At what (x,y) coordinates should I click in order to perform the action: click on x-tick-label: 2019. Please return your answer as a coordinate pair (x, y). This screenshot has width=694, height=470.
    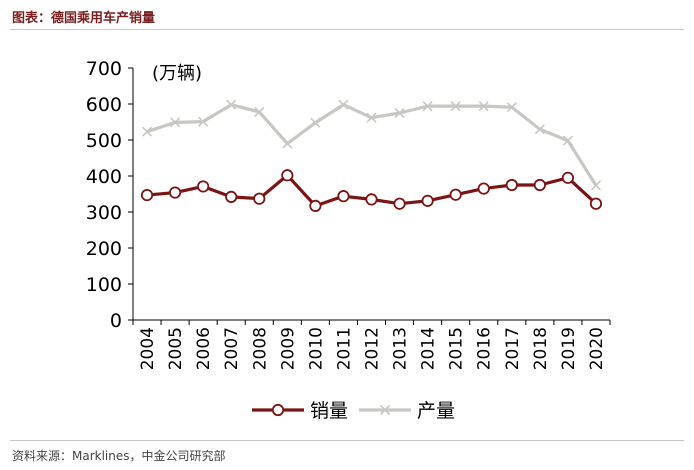
    Looking at the image, I should click on (569, 348).